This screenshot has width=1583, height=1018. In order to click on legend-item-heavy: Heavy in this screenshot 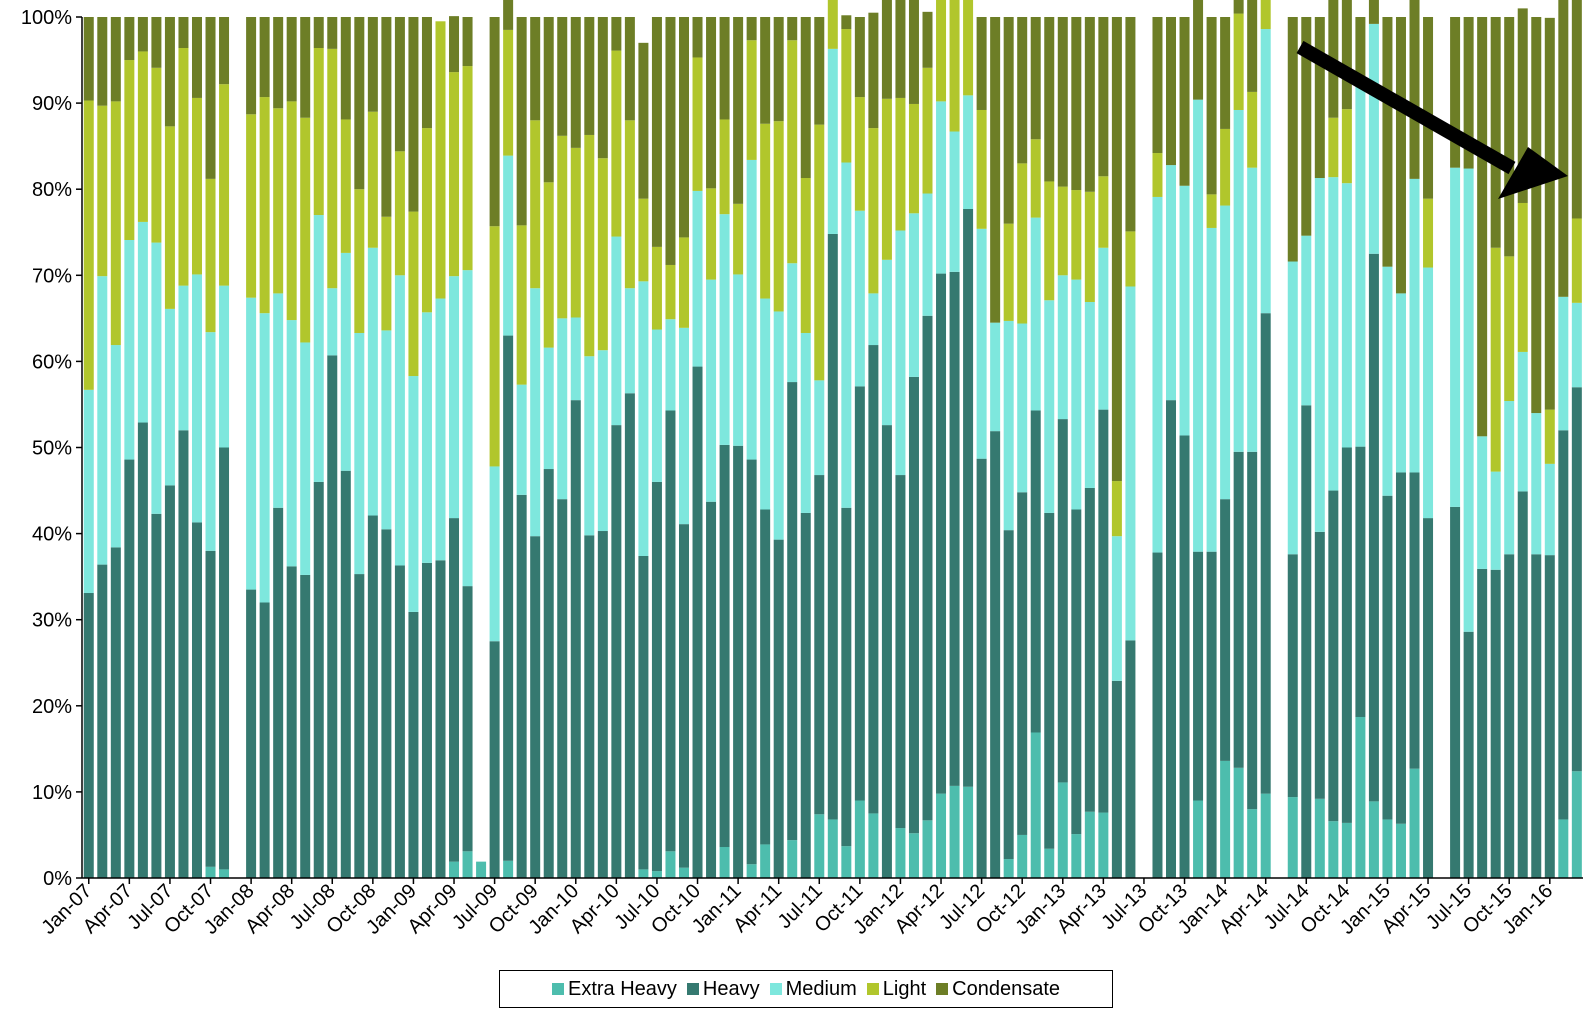, I will do `click(723, 989)`.